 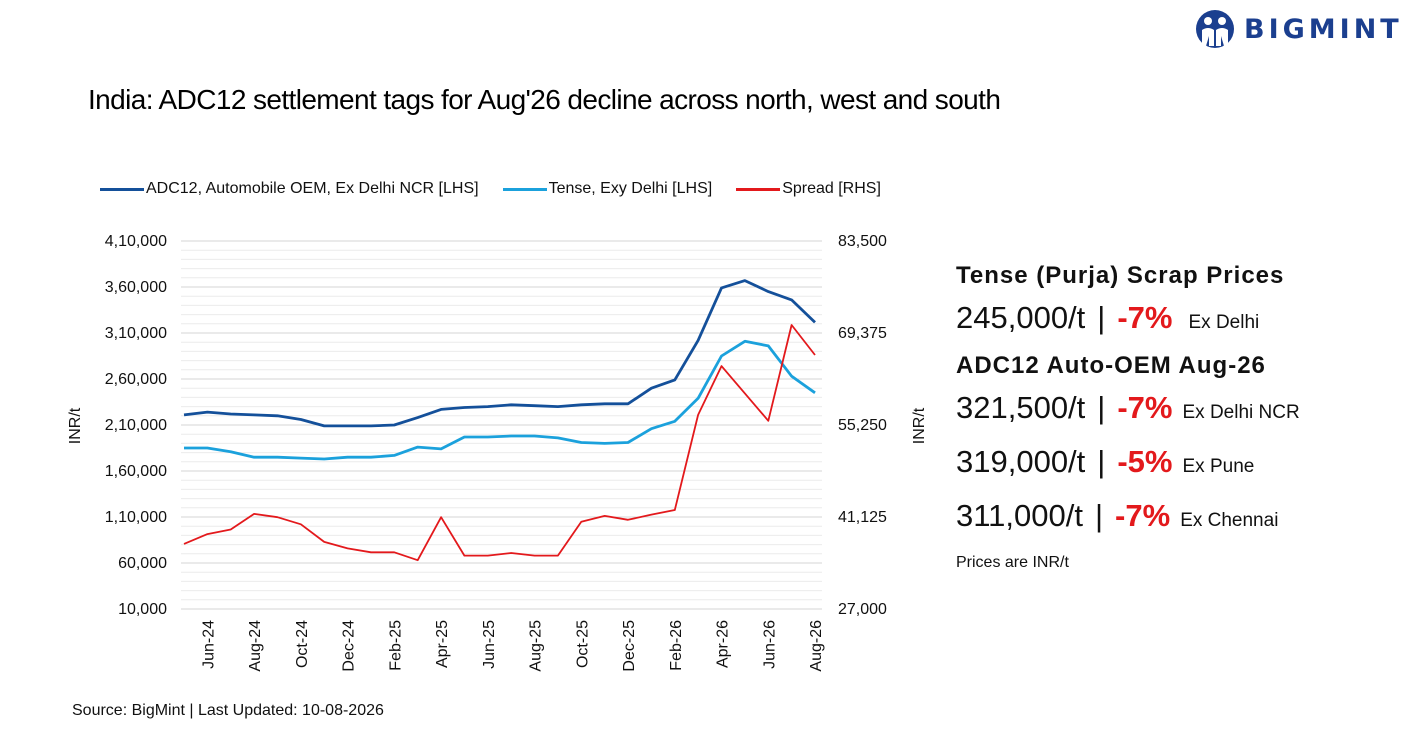 I want to click on adc-price-location: Ex Chennai, so click(x=1229, y=520).